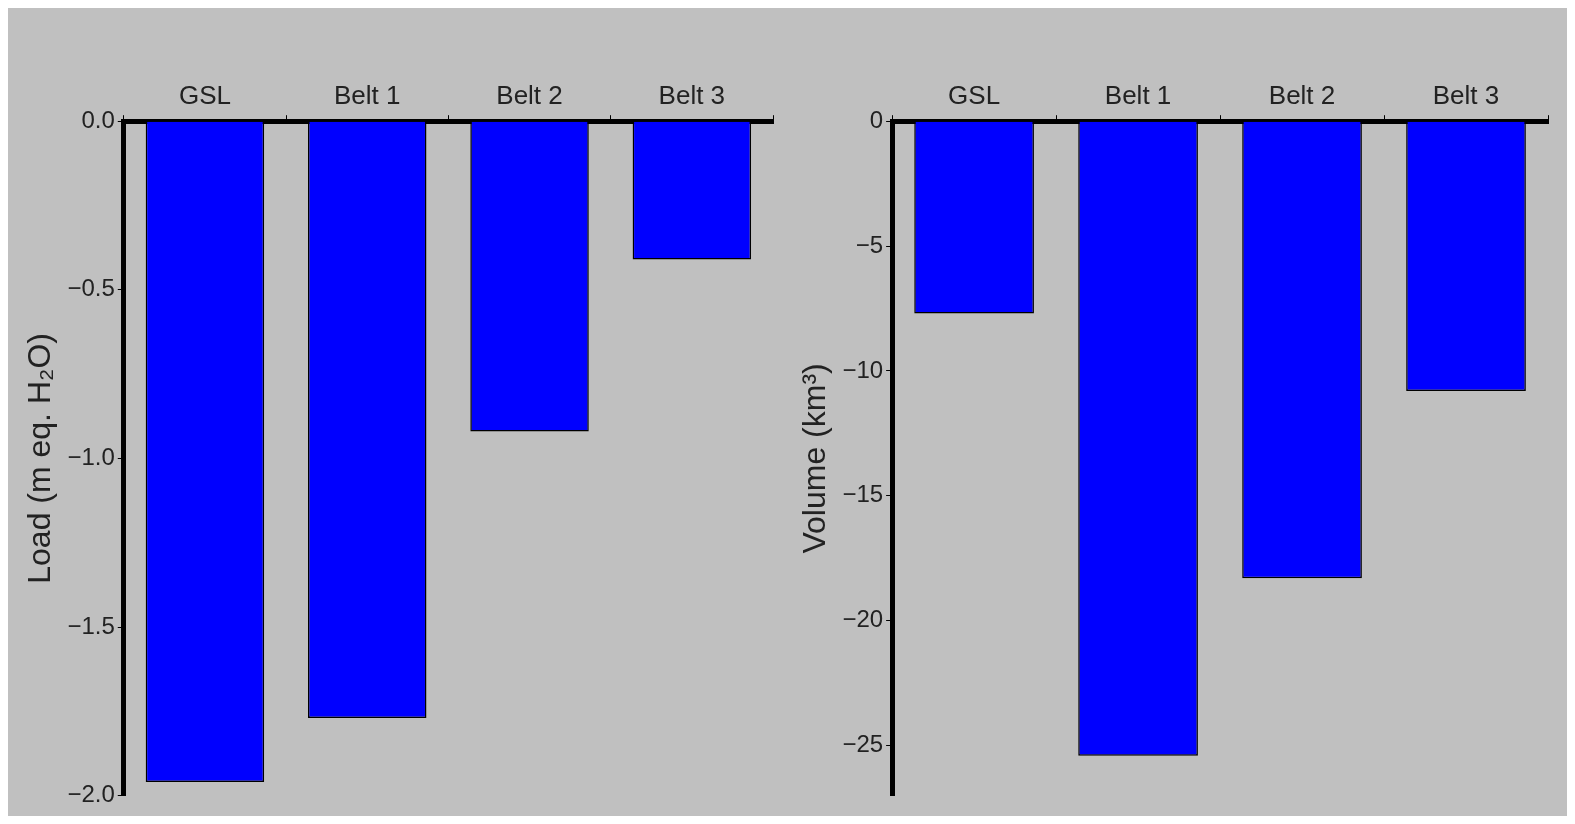 This screenshot has height=824, width=1575. Describe the element at coordinates (91, 625) in the screenshot. I see `y-tick-label: −1.5` at that location.